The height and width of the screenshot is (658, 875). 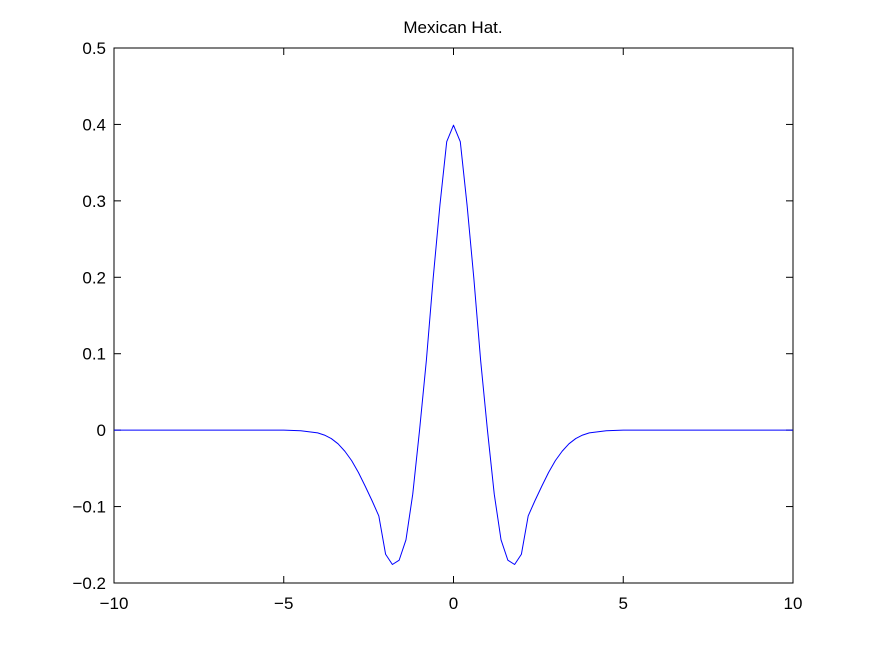 What do you see at coordinates (623, 603) in the screenshot?
I see `x-tick-label: 5` at bounding box center [623, 603].